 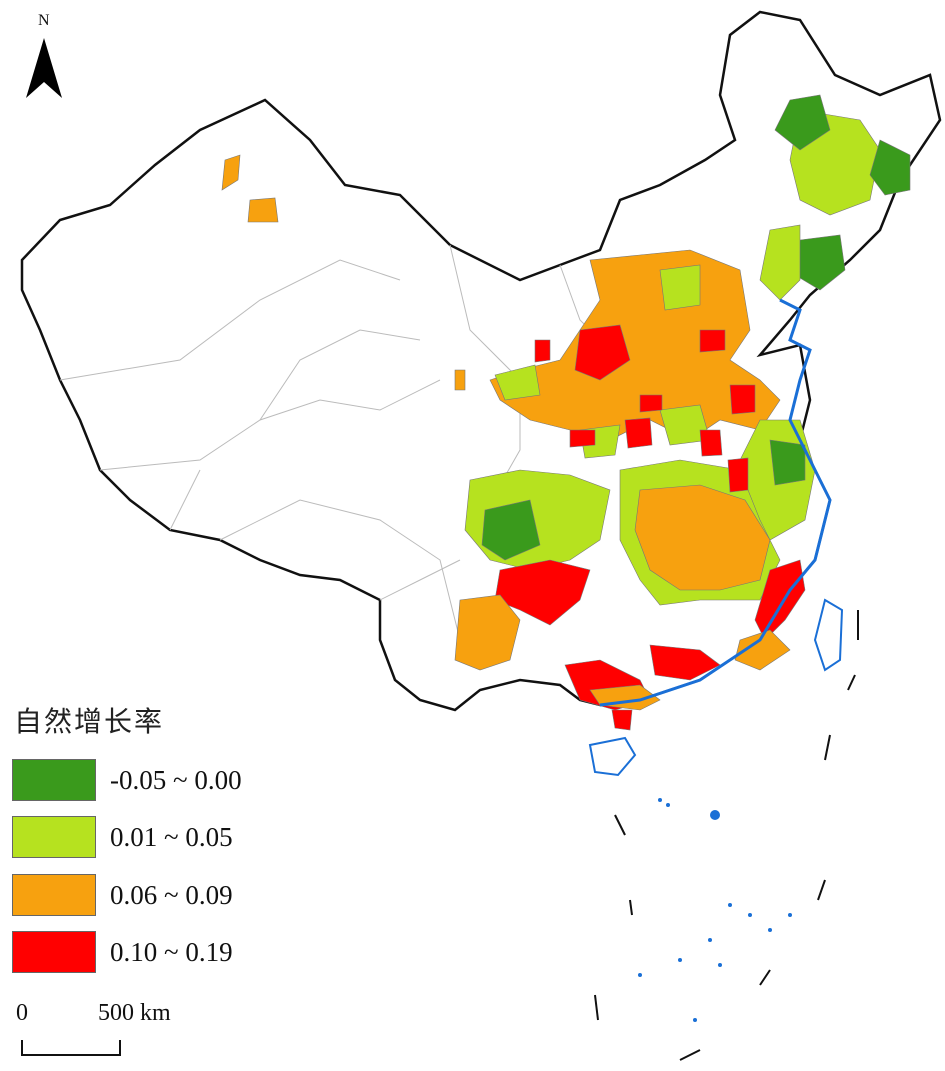 I want to click on legend-item: 0.10 ~ 0.19, so click(x=122, y=952).